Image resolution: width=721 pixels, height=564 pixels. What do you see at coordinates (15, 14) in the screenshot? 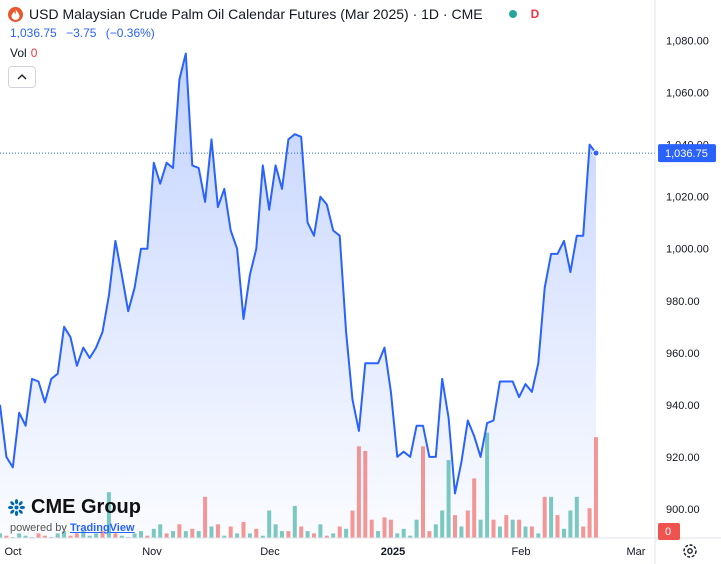
I see `flame-icon` at bounding box center [15, 14].